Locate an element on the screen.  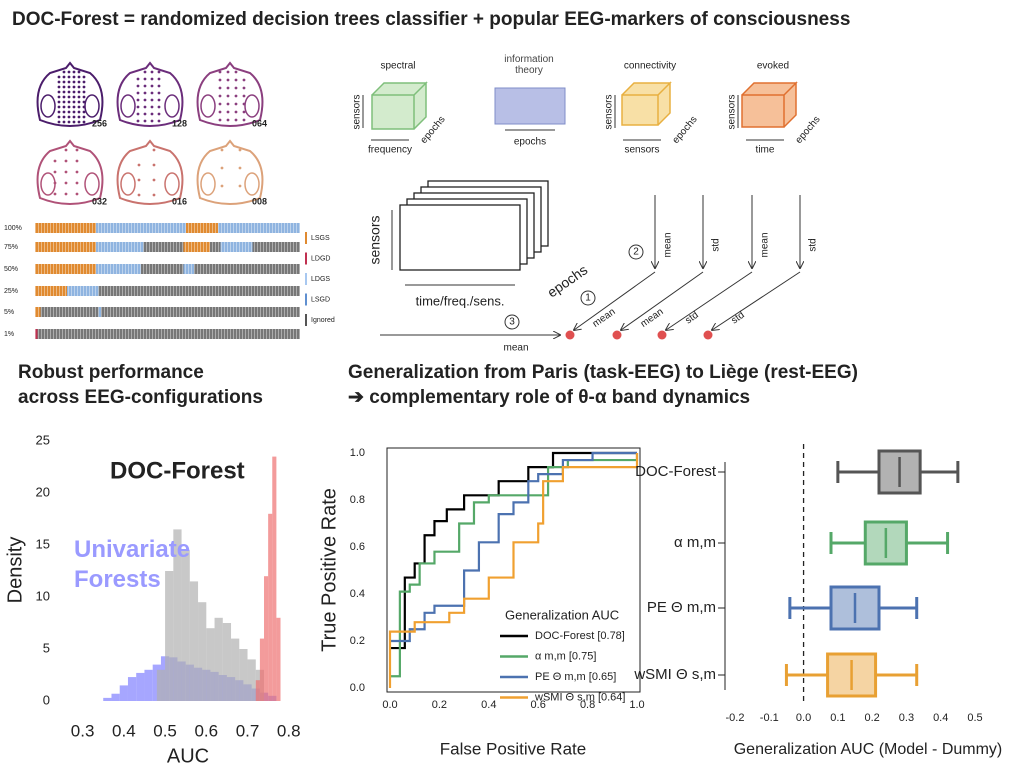
coverage-legend: LSGD is located at coordinates (320, 299).